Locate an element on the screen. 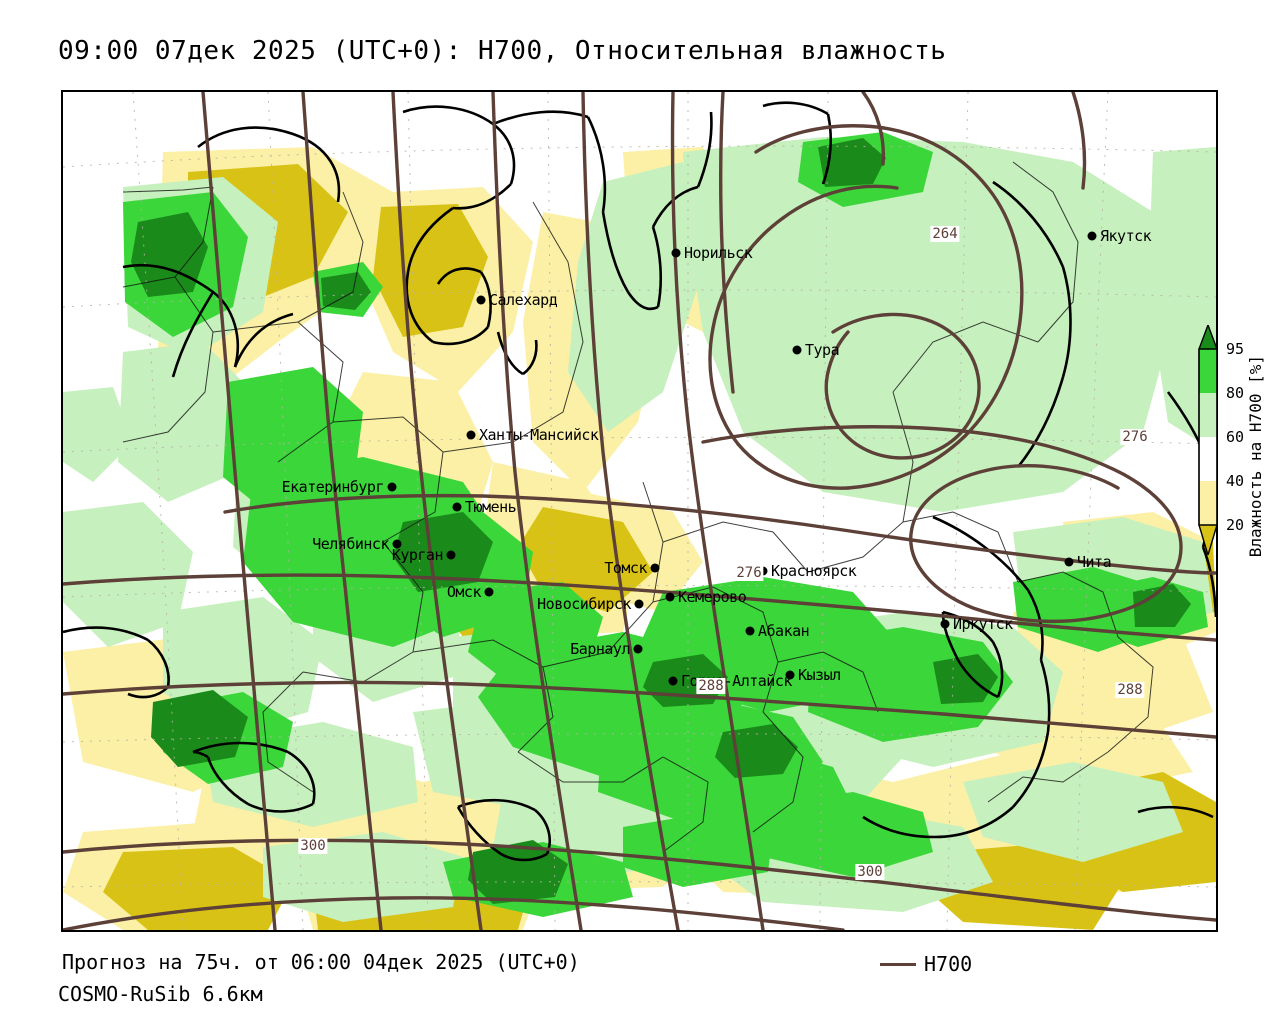 The height and width of the screenshot is (1024, 1280). city-label: Тюмень is located at coordinates (491, 507).